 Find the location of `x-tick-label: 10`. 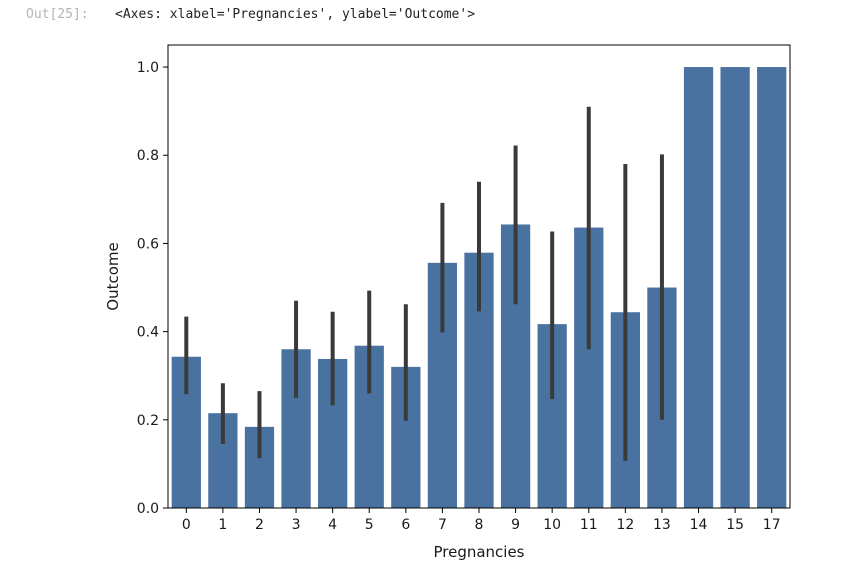

x-tick-label: 10 is located at coordinates (552, 525).